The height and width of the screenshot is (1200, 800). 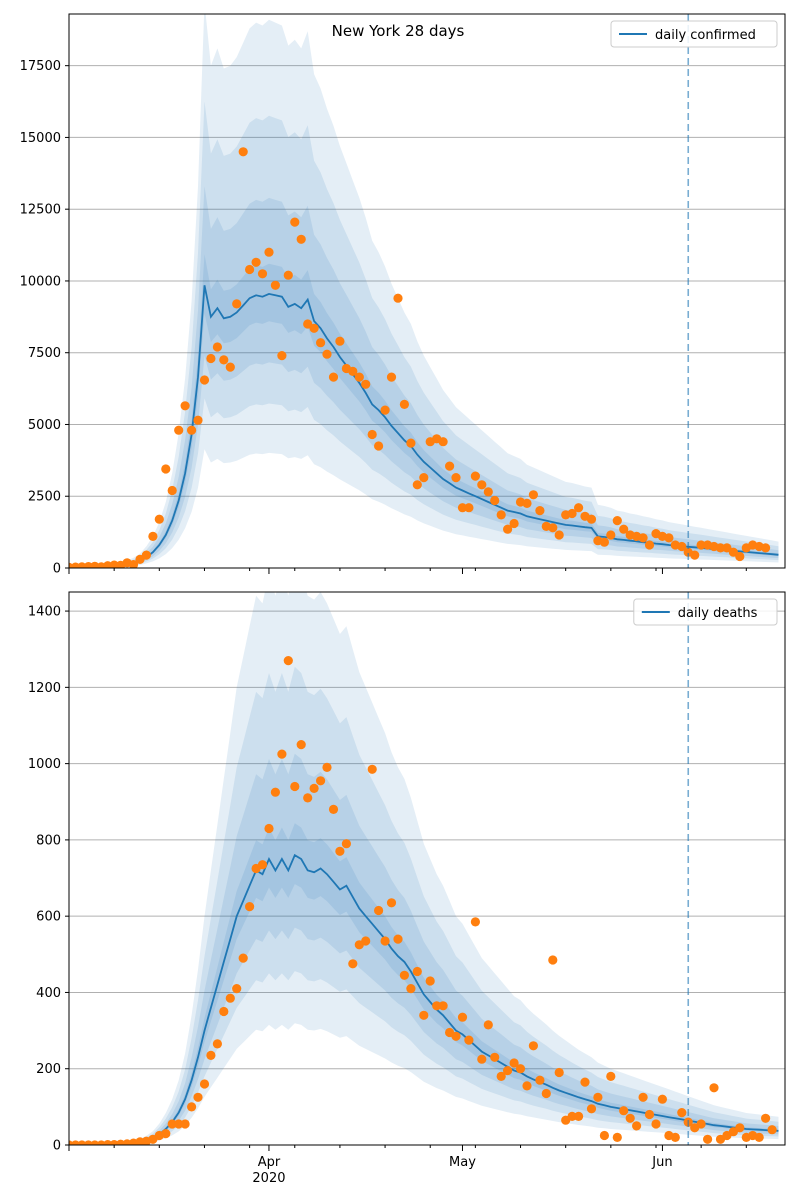 What do you see at coordinates (269, 1162) in the screenshot?
I see `x-tick-label: Apr` at bounding box center [269, 1162].